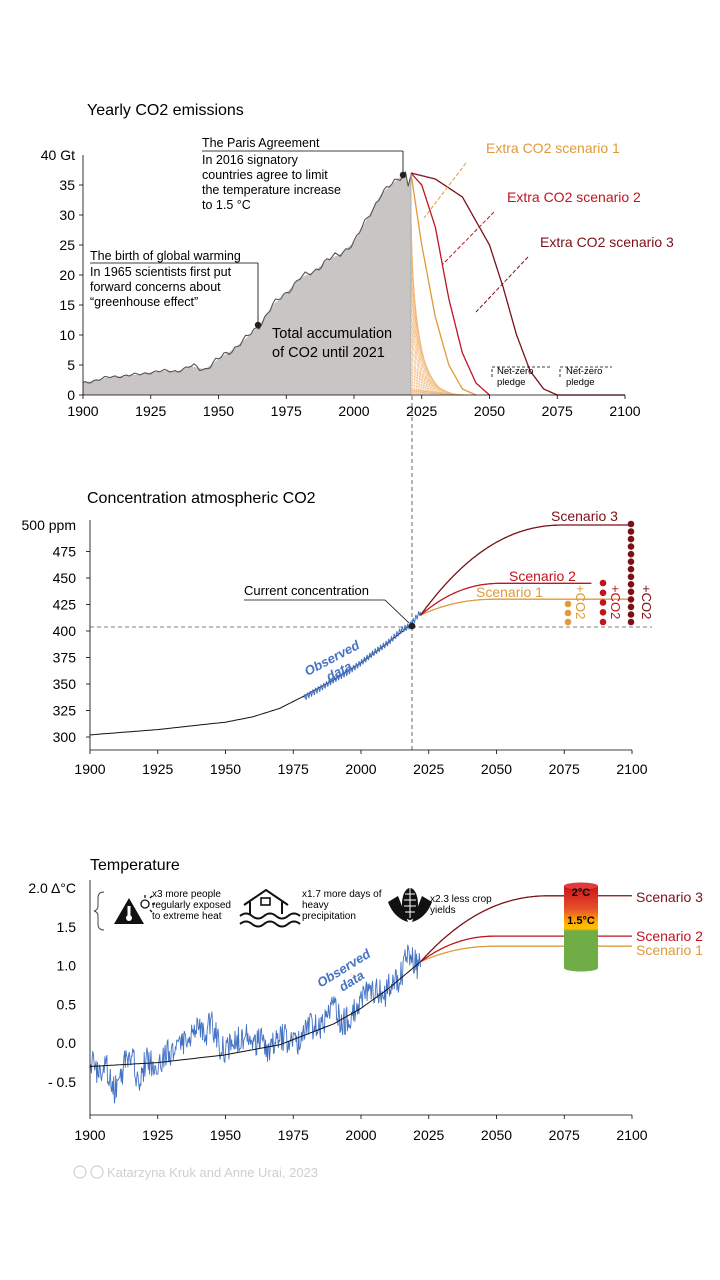 The image size is (720, 1280). What do you see at coordinates (67, 1004) in the screenshot?
I see `y-tick-label: 0.5` at bounding box center [67, 1004].